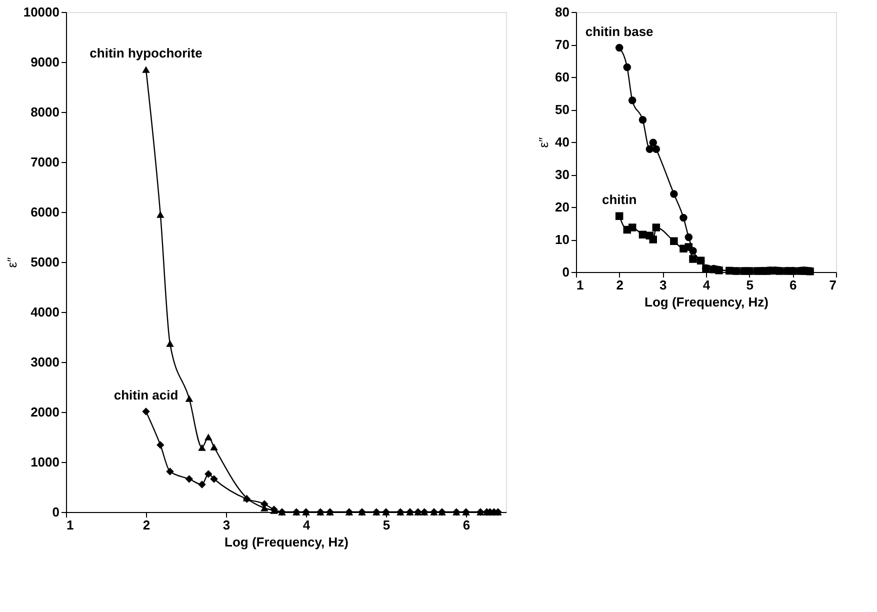 The image size is (877, 612). Describe the element at coordinates (146, 395) in the screenshot. I see `series-label: chitin acid` at that location.